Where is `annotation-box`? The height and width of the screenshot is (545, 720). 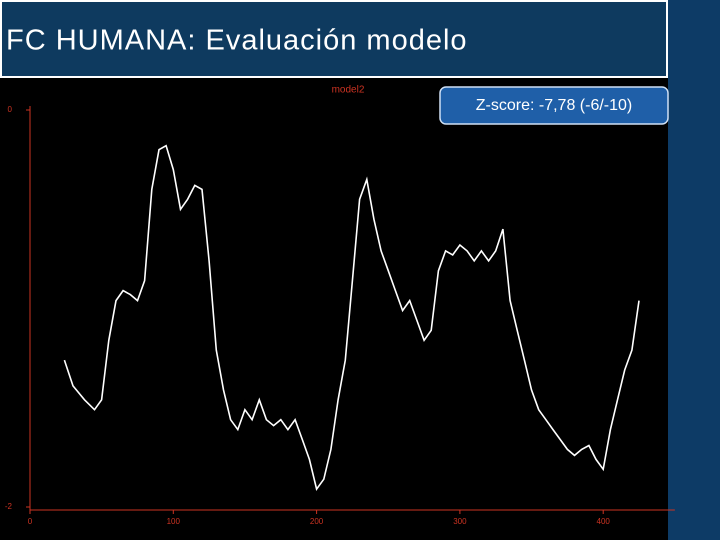
annotation-box is located at coordinates (554, 105).